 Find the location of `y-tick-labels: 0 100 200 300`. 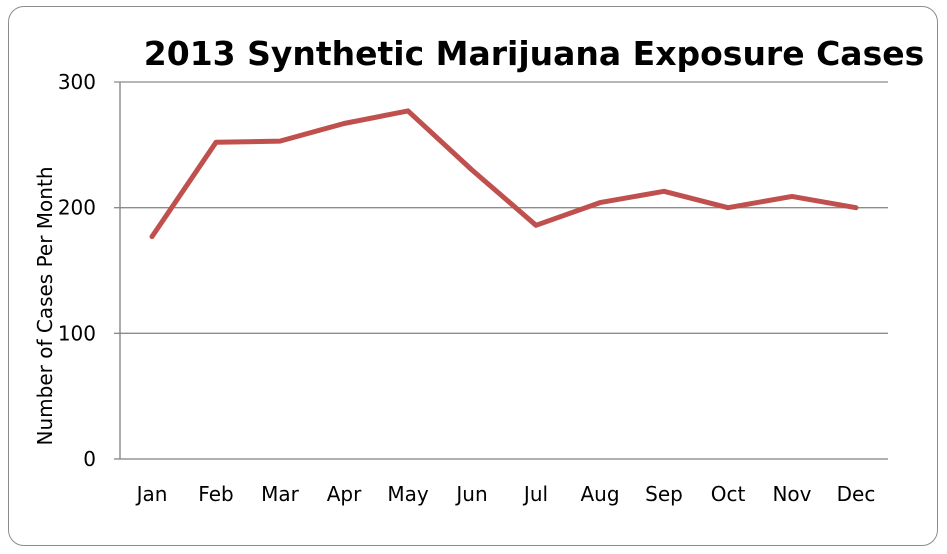

y-tick-labels: 0 100 200 300 is located at coordinates (77, 270).